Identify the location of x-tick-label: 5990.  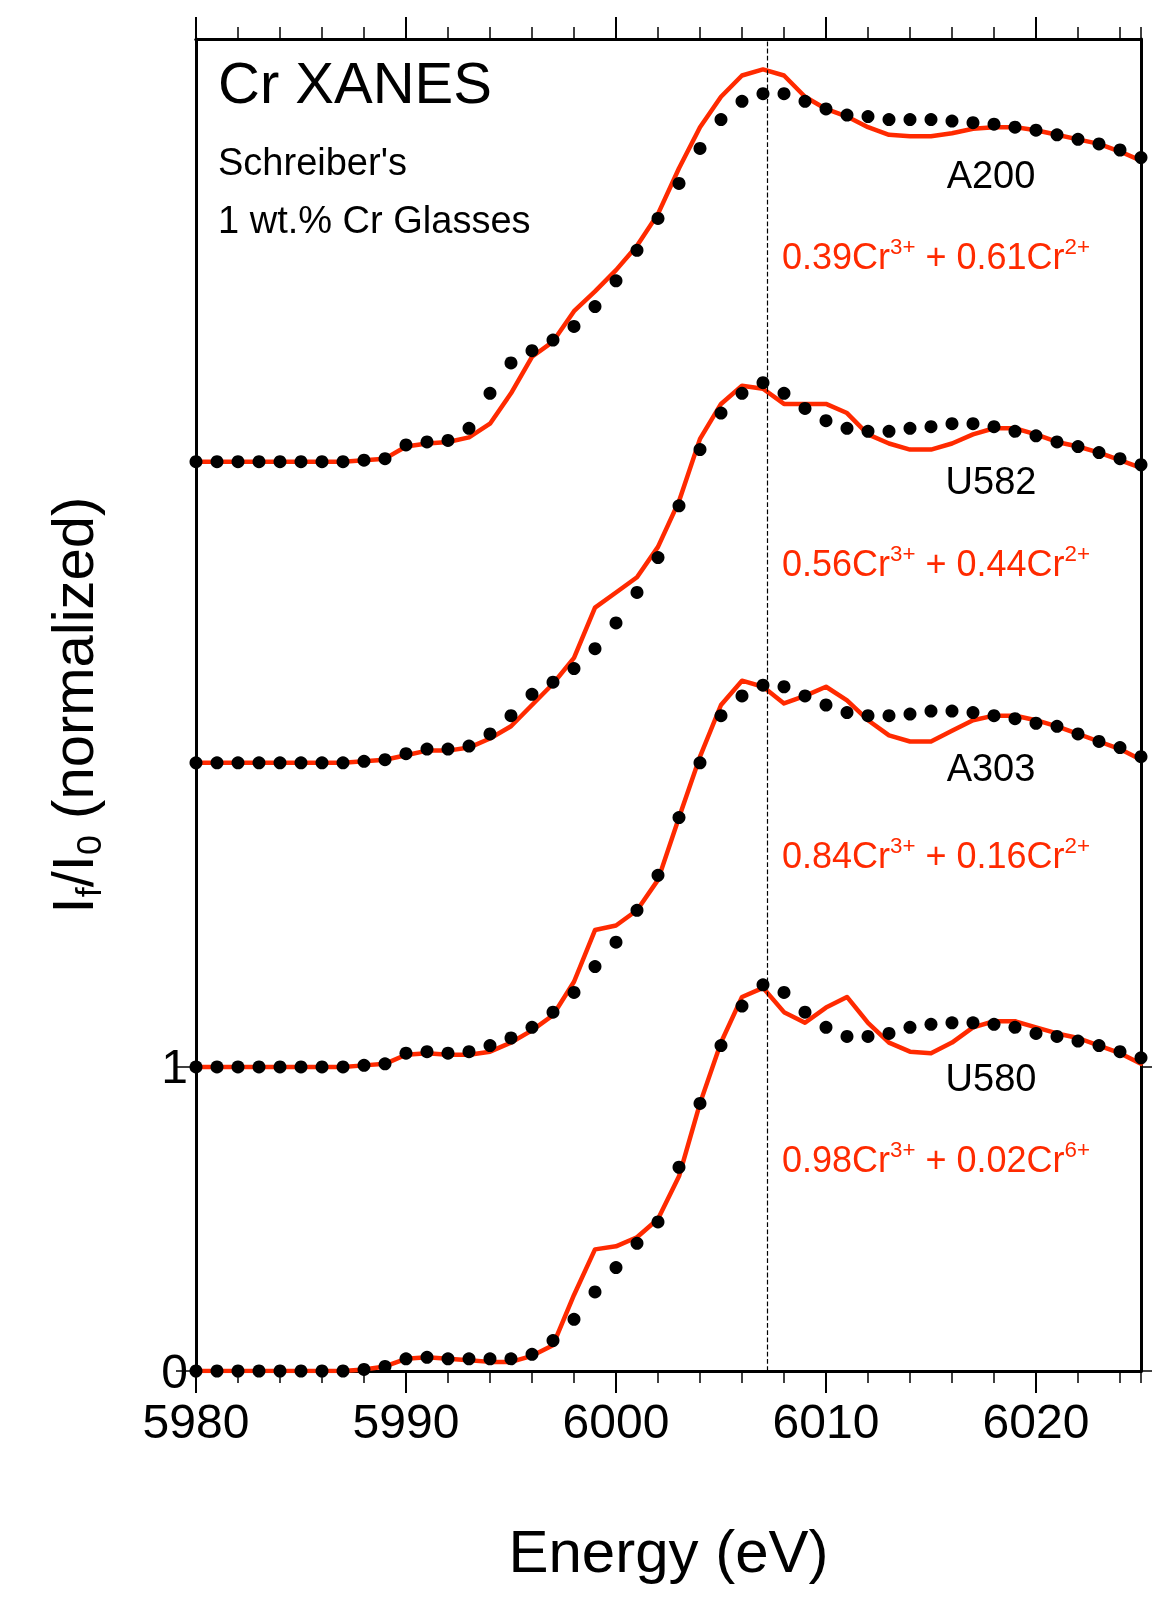
(406, 1421).